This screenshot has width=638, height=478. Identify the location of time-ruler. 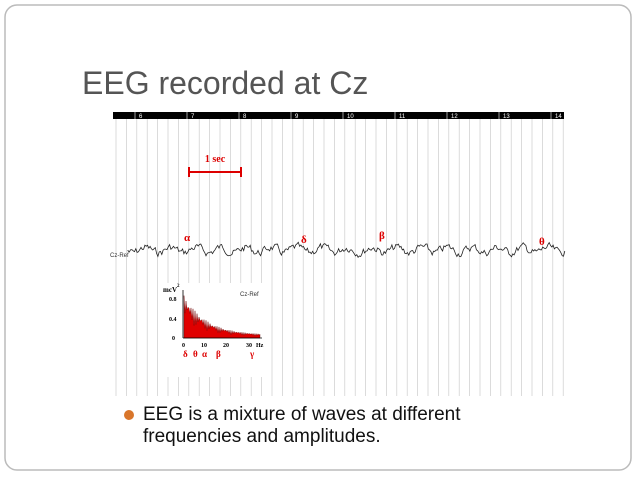
(338, 115).